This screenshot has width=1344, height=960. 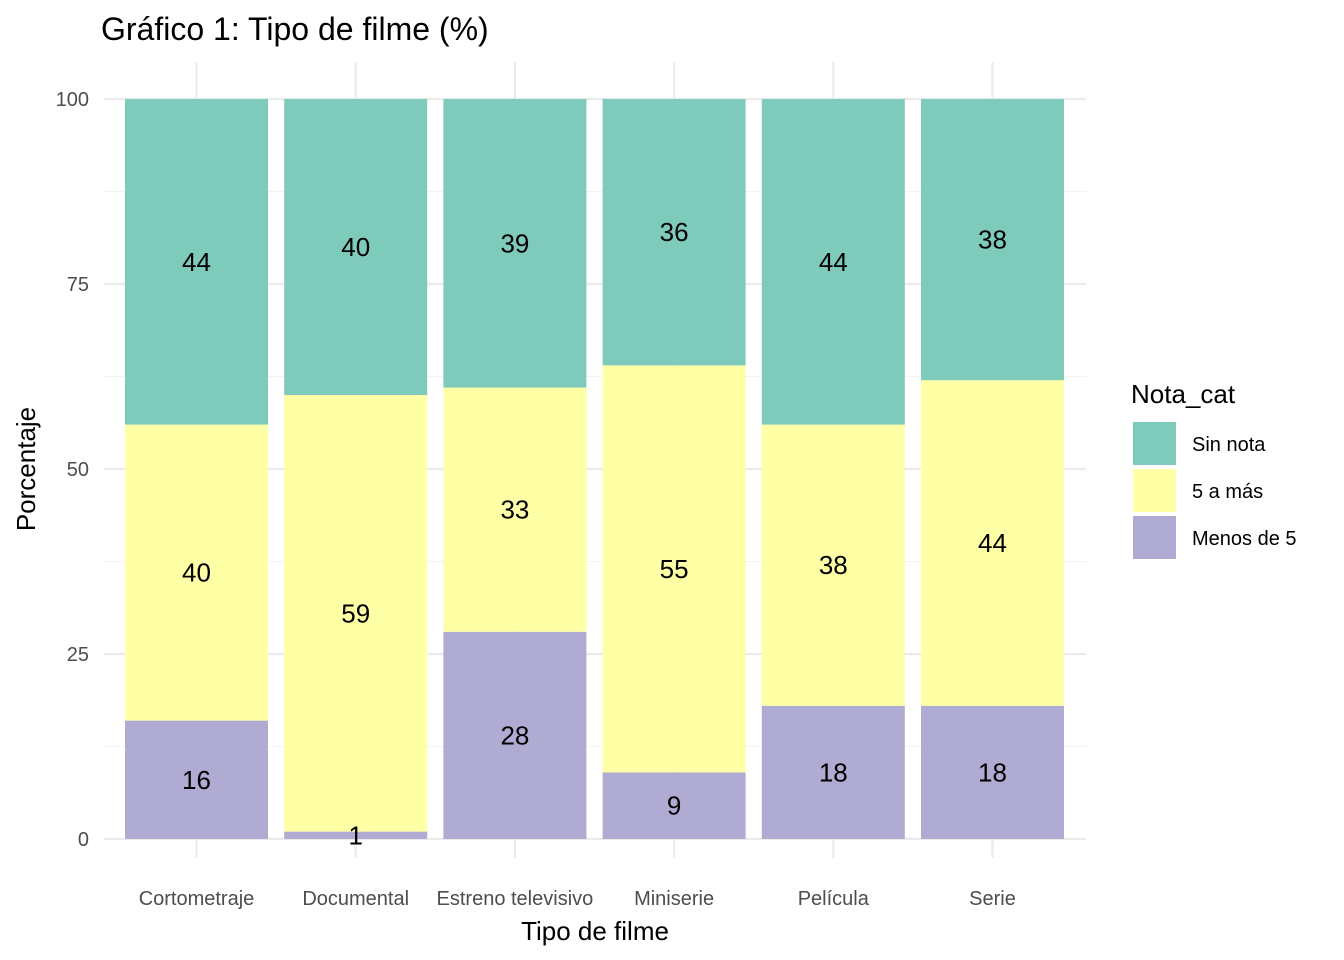 I want to click on x-tick-label: Estreno televisivo, so click(x=515, y=899).